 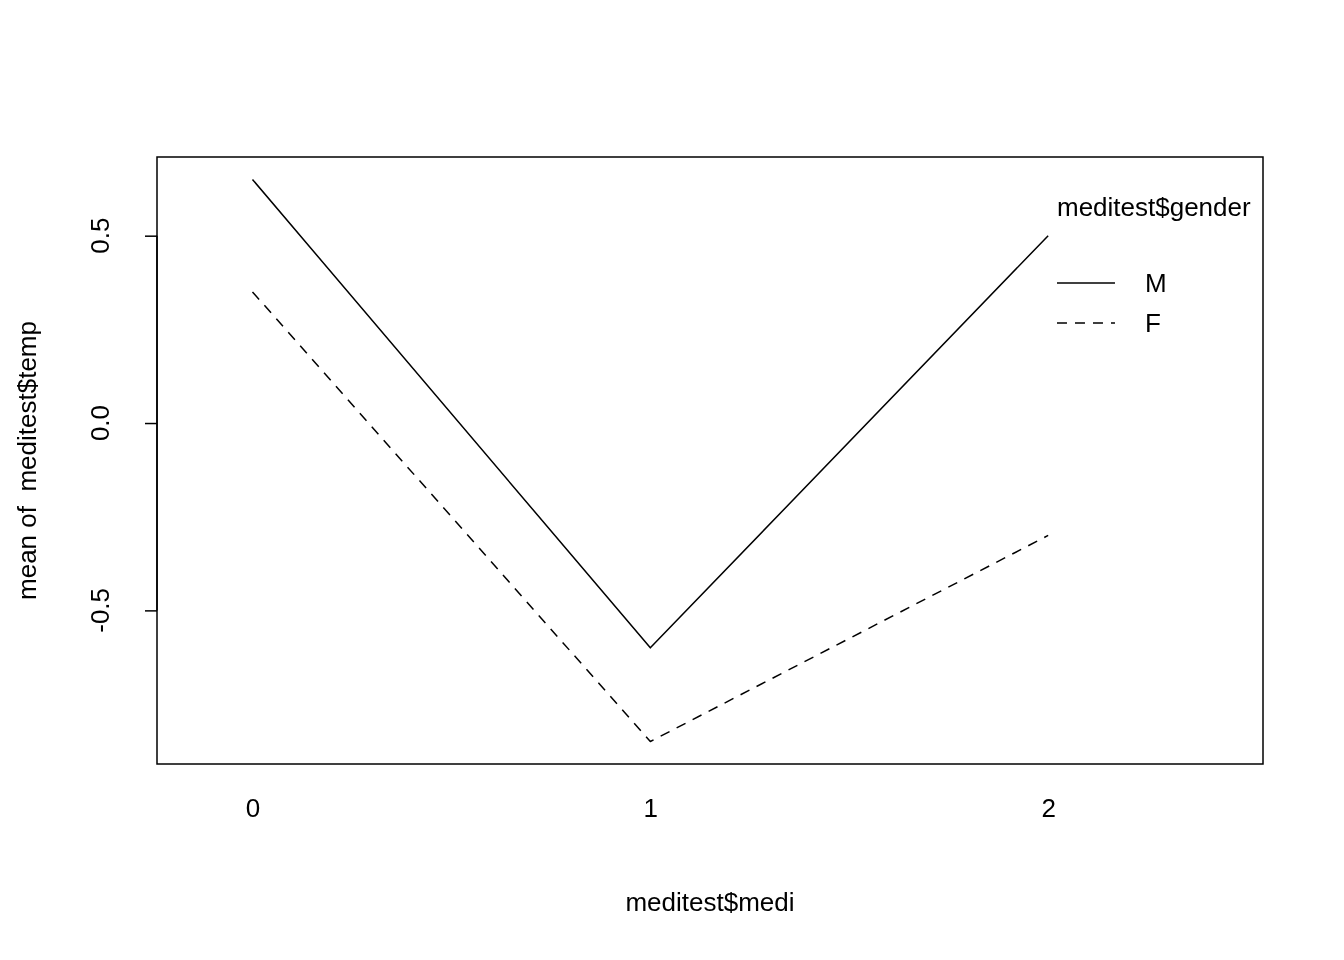 I want to click on x-axis-title: meditest$medi, so click(x=710, y=902).